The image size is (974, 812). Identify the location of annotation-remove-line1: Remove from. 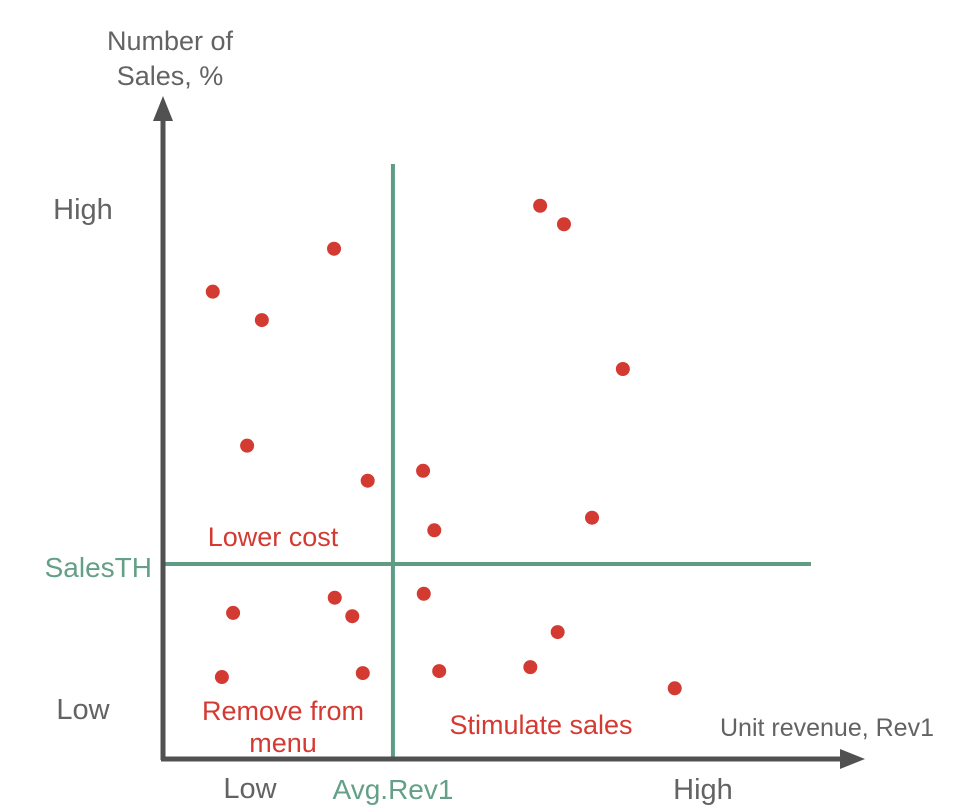
(283, 711).